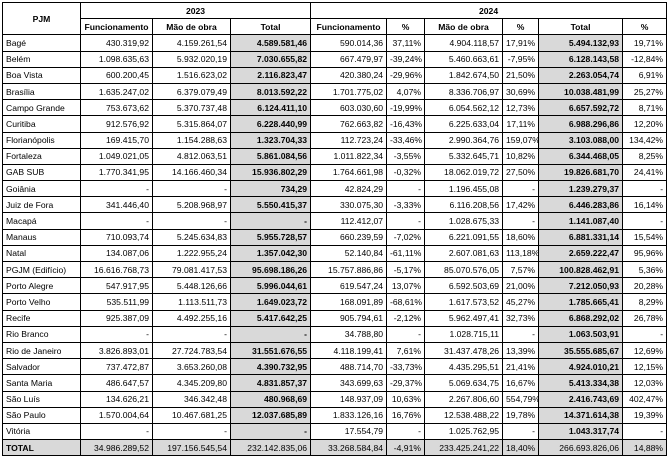 This screenshot has width=668, height=472. I want to click on table-cell: 112.723,24, so click(349, 140).